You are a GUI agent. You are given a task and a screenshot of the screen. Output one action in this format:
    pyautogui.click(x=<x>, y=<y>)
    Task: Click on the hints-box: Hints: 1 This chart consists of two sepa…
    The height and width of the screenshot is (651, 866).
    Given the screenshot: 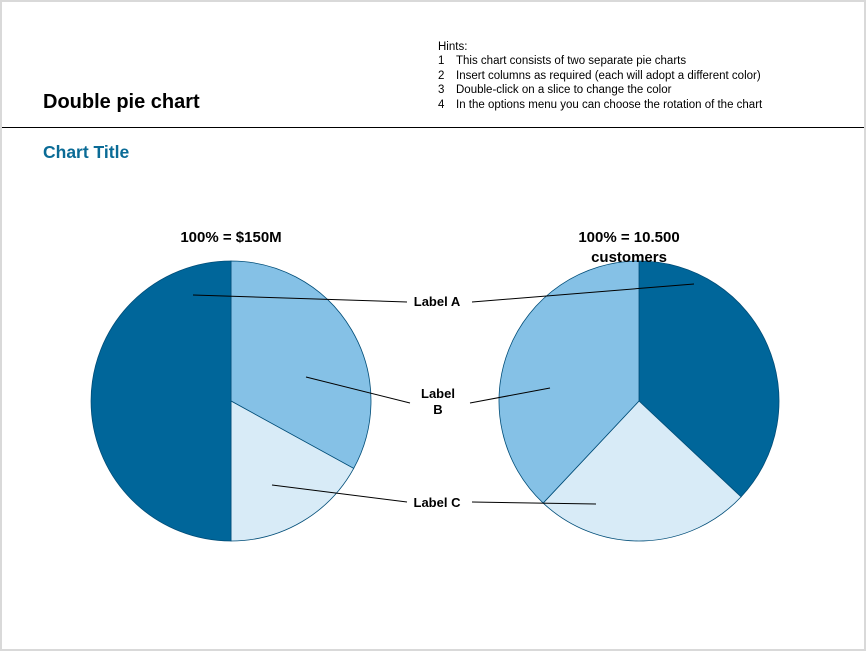 What is the action you would take?
    pyautogui.click(x=600, y=76)
    